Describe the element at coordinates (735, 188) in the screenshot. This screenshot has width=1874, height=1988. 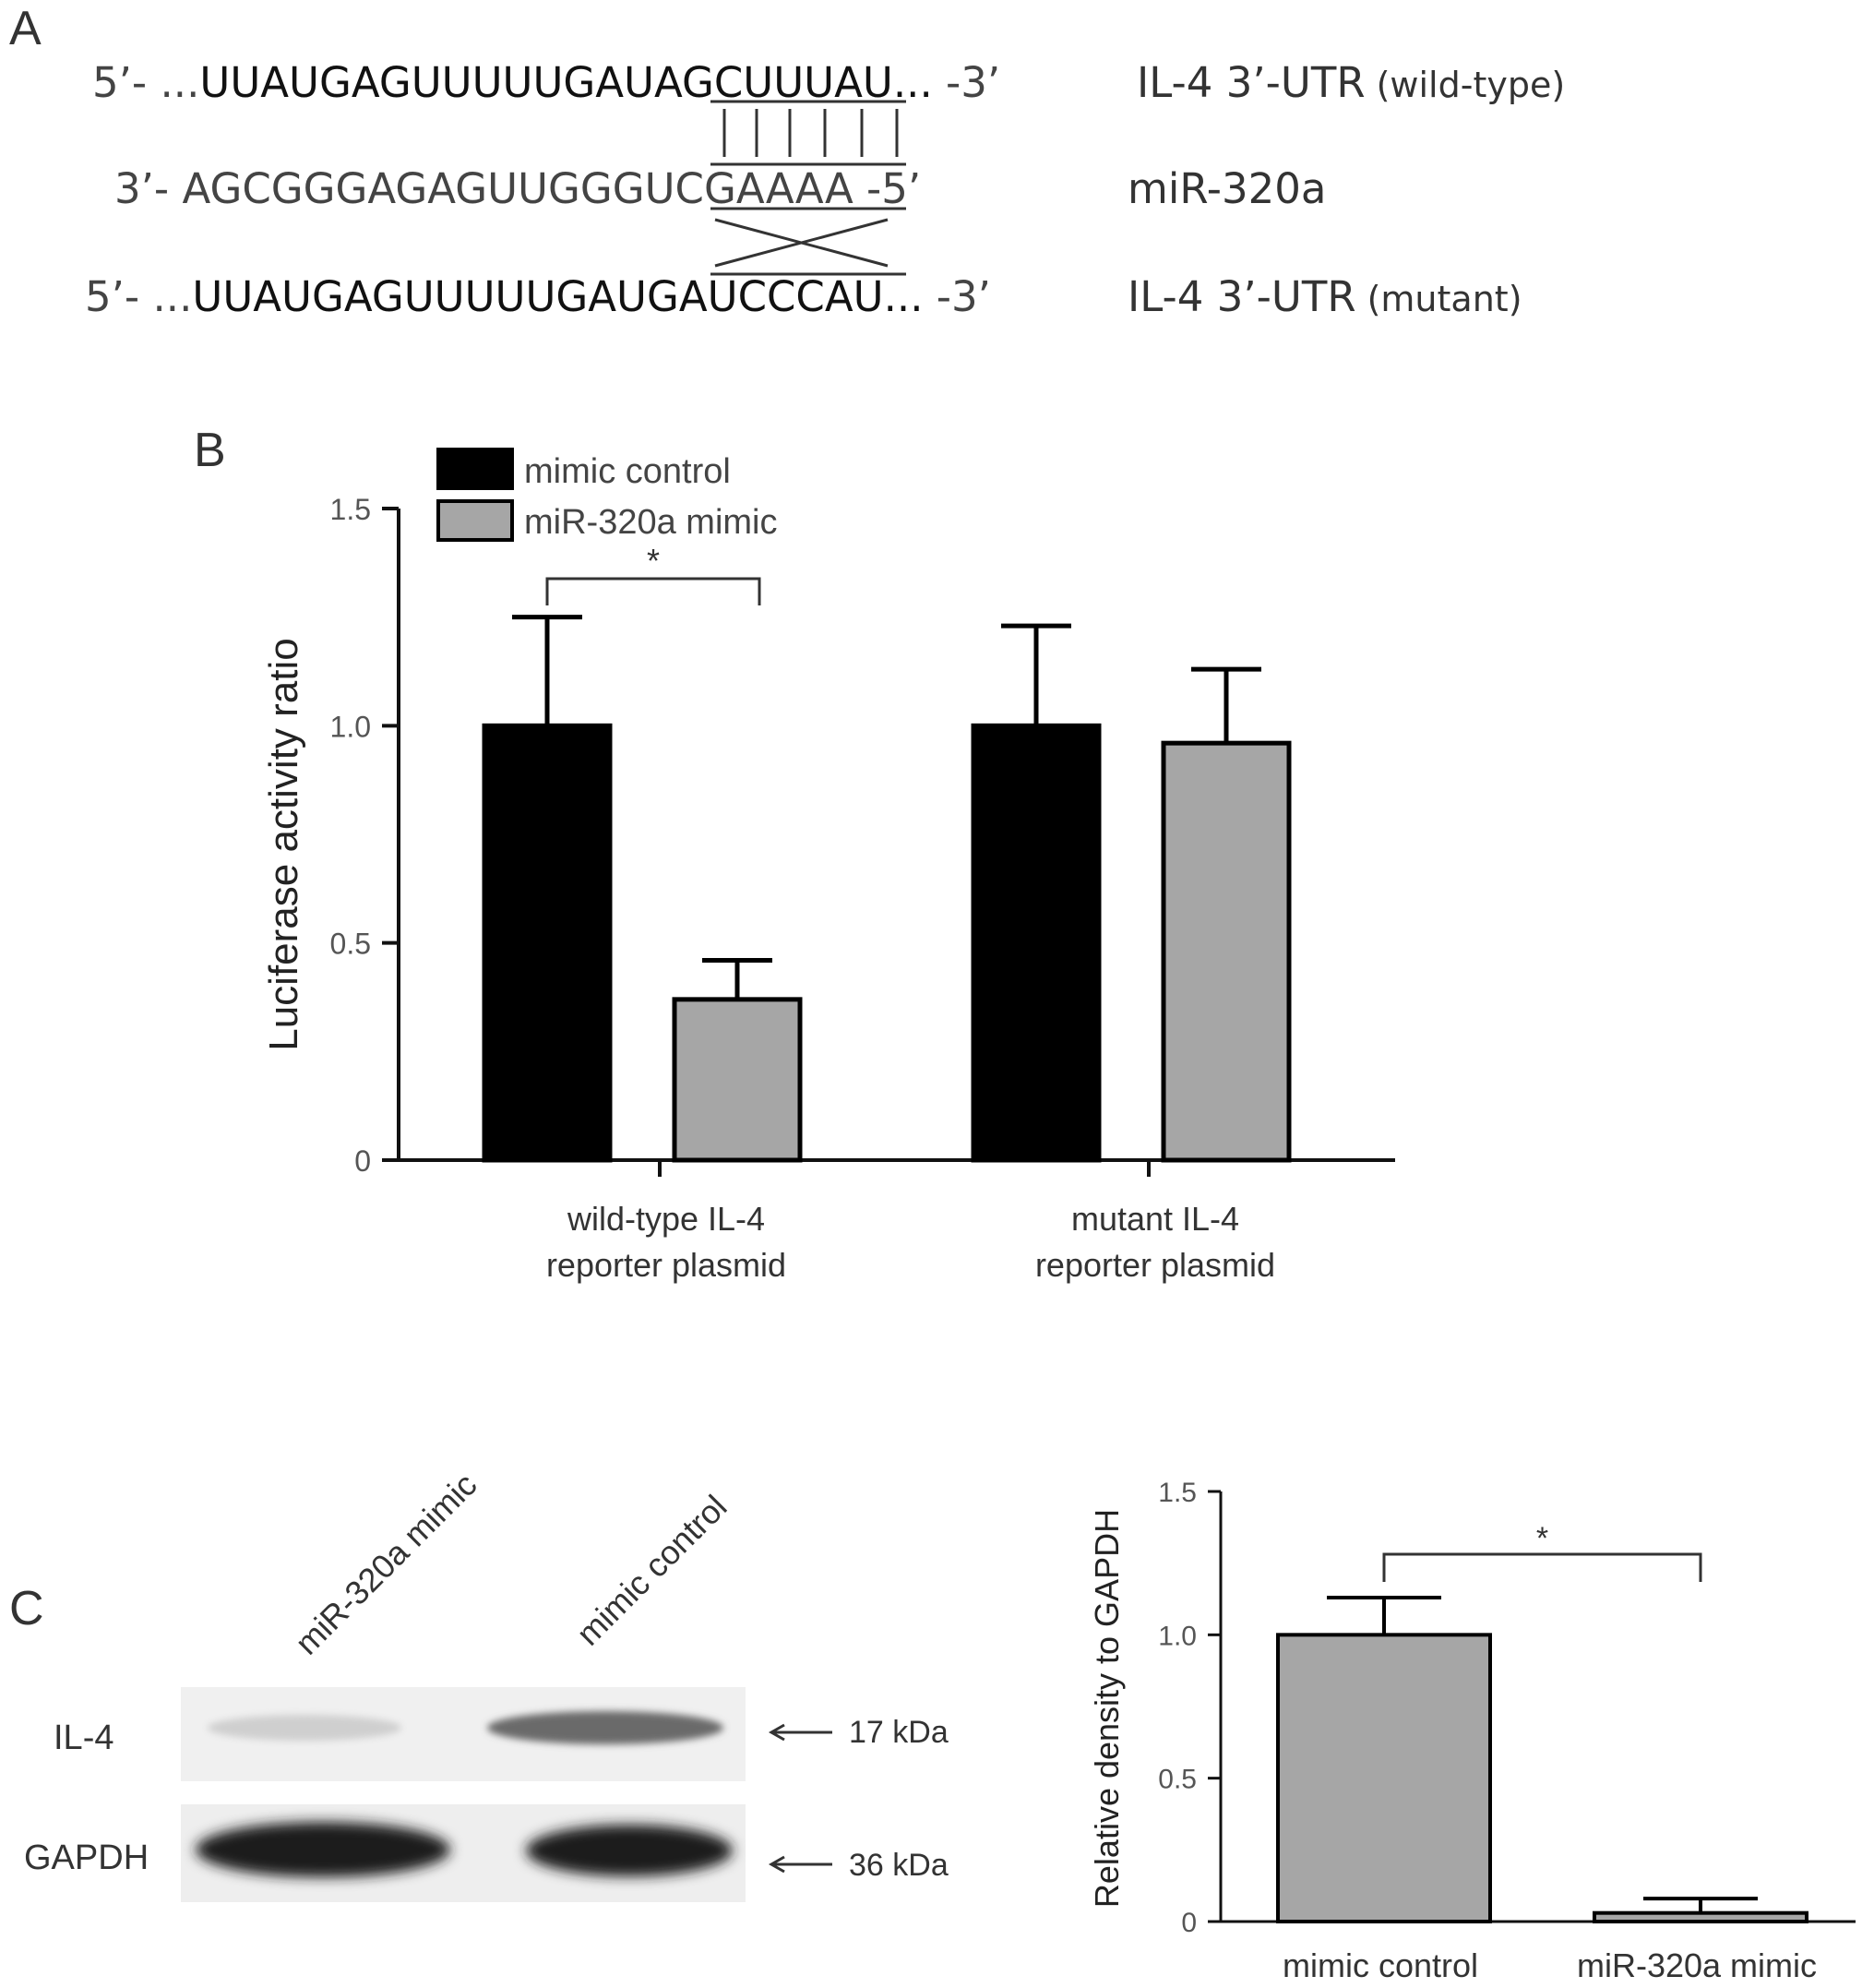
I see `binding-site: UCGAAA` at that location.